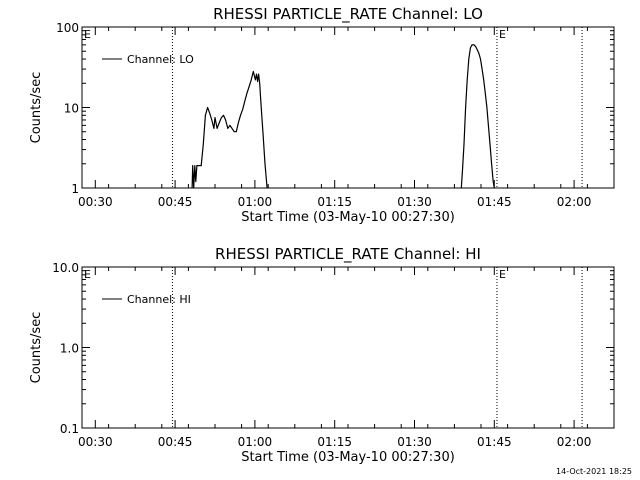 The image size is (640, 480). Describe the element at coordinates (65, 268) in the screenshot. I see `y-tick-label: 10.0` at that location.